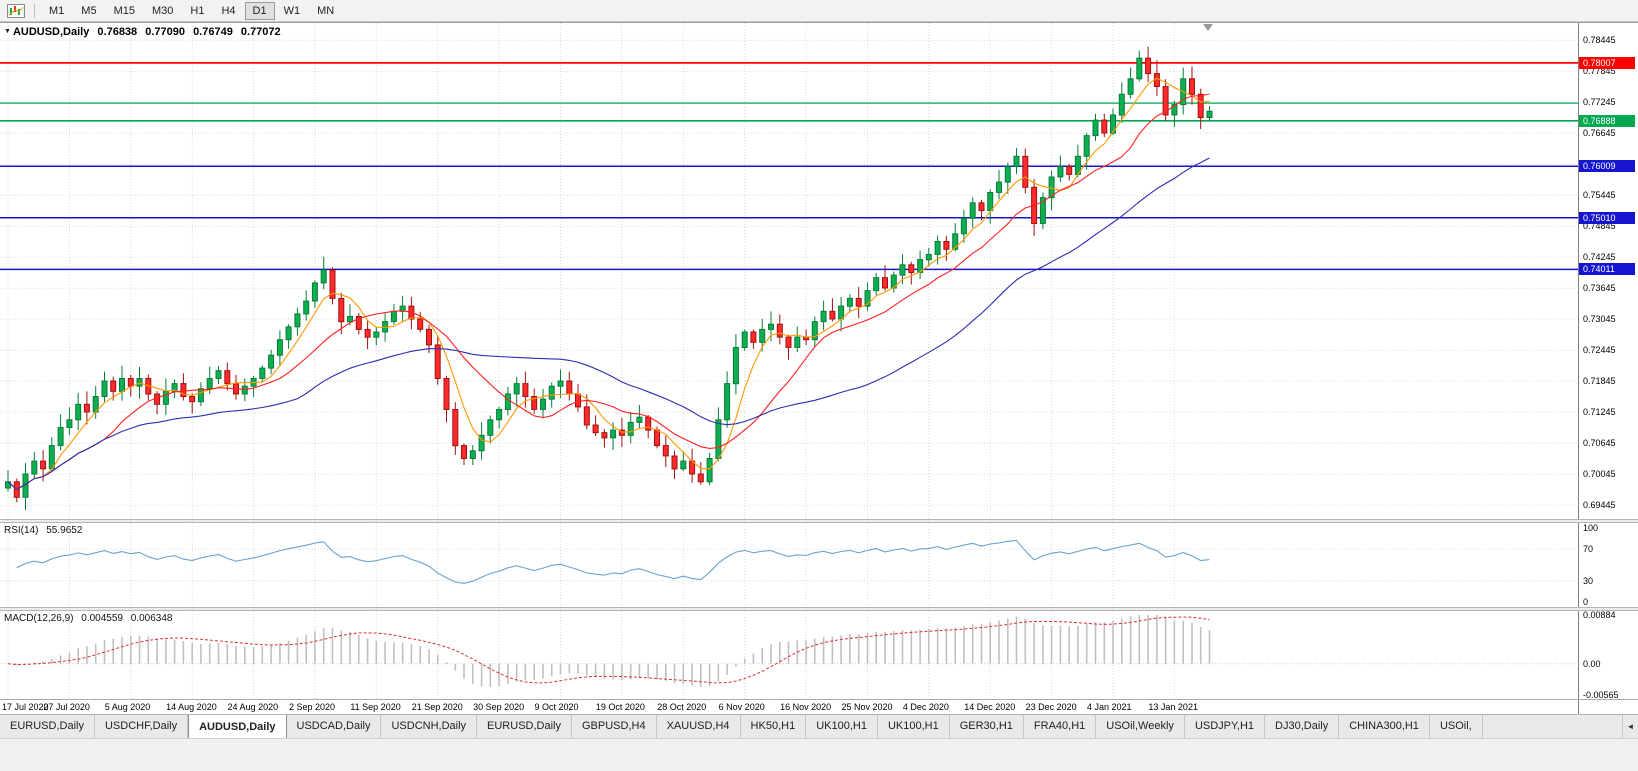 The height and width of the screenshot is (771, 1638). I want to click on rsi-panel: RSI(14) 55.9652 100 70 30 0, so click(819, 565).